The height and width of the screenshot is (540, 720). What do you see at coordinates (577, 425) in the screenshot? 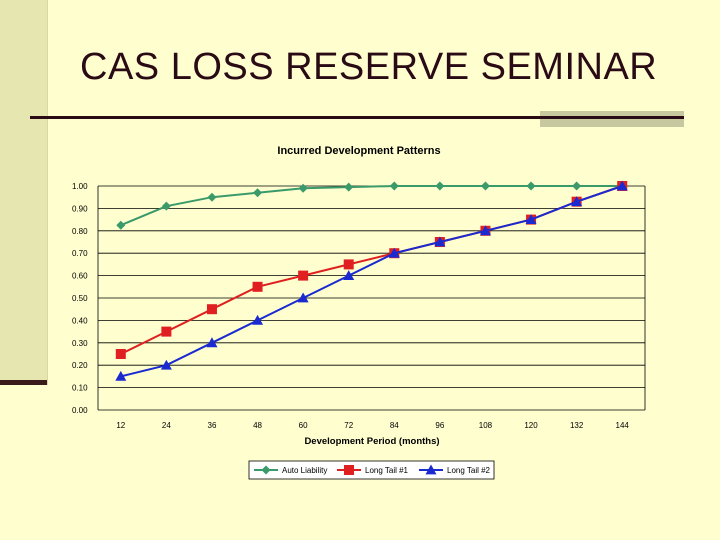
I see `x-tick-label: 132` at bounding box center [577, 425].